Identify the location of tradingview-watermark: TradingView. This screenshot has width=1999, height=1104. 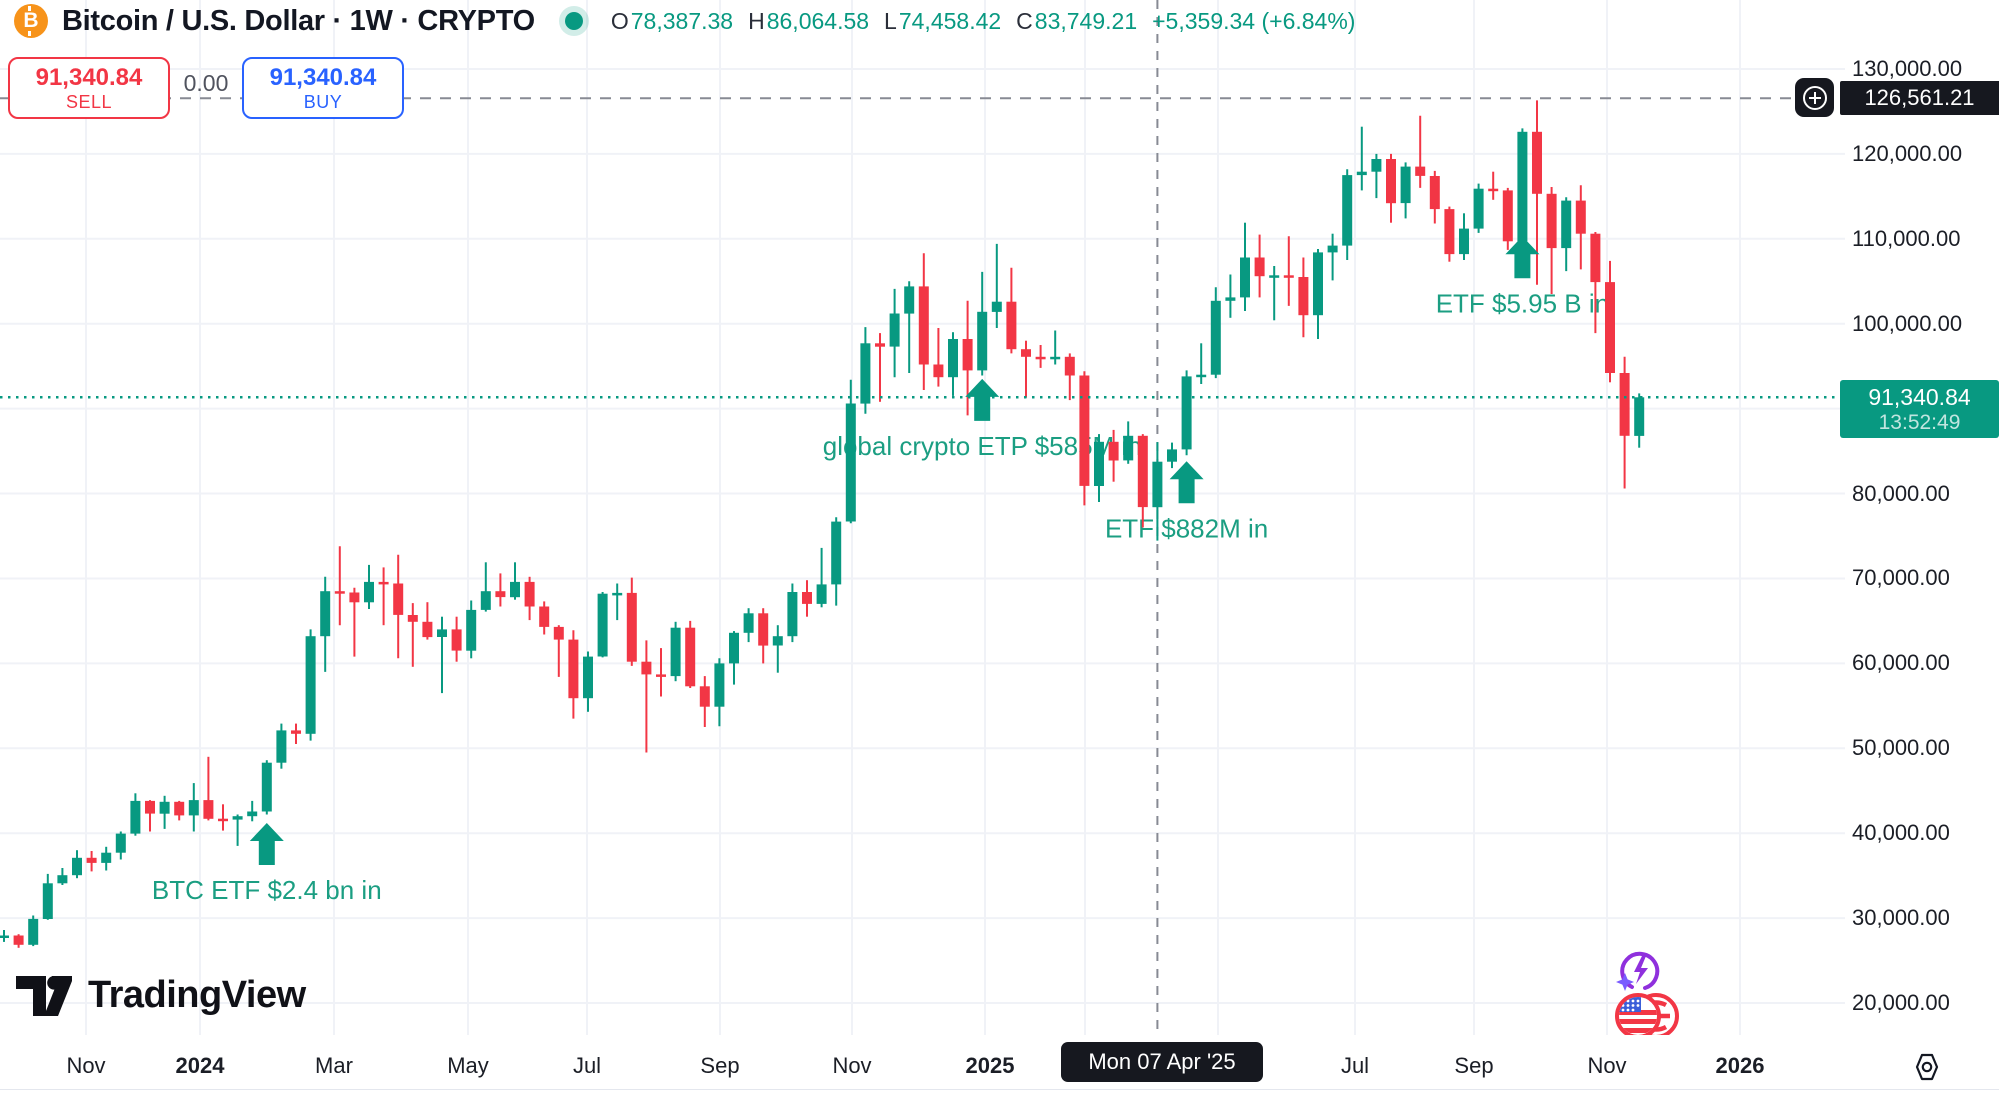
(161, 995).